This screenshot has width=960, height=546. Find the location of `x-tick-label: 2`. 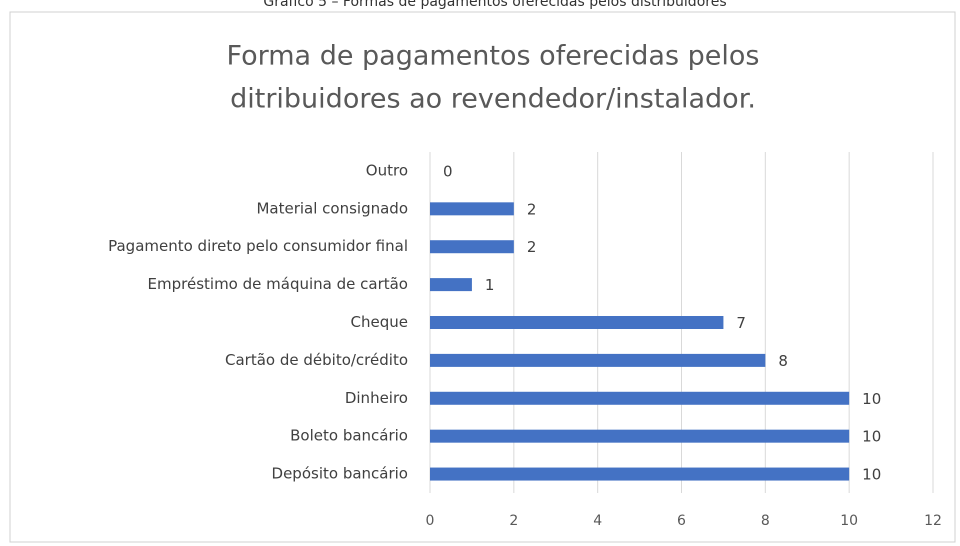

x-tick-label: 2 is located at coordinates (513, 521).